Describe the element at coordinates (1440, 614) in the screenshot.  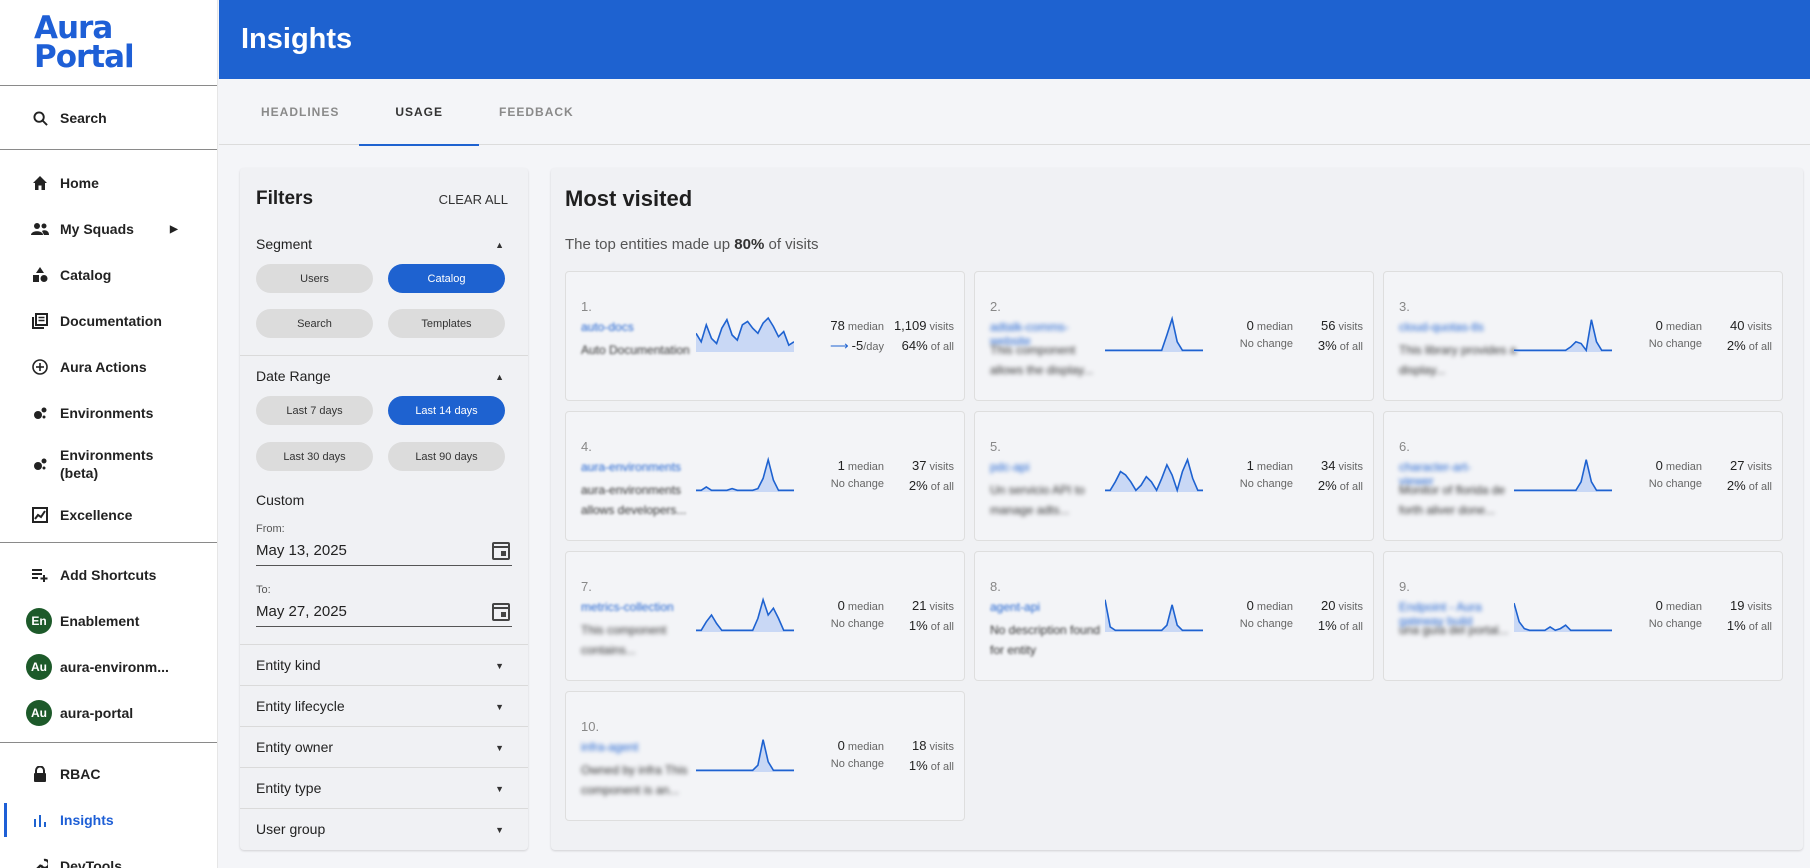
I see `entity-link: Endpoint - Aura gateway build` at that location.